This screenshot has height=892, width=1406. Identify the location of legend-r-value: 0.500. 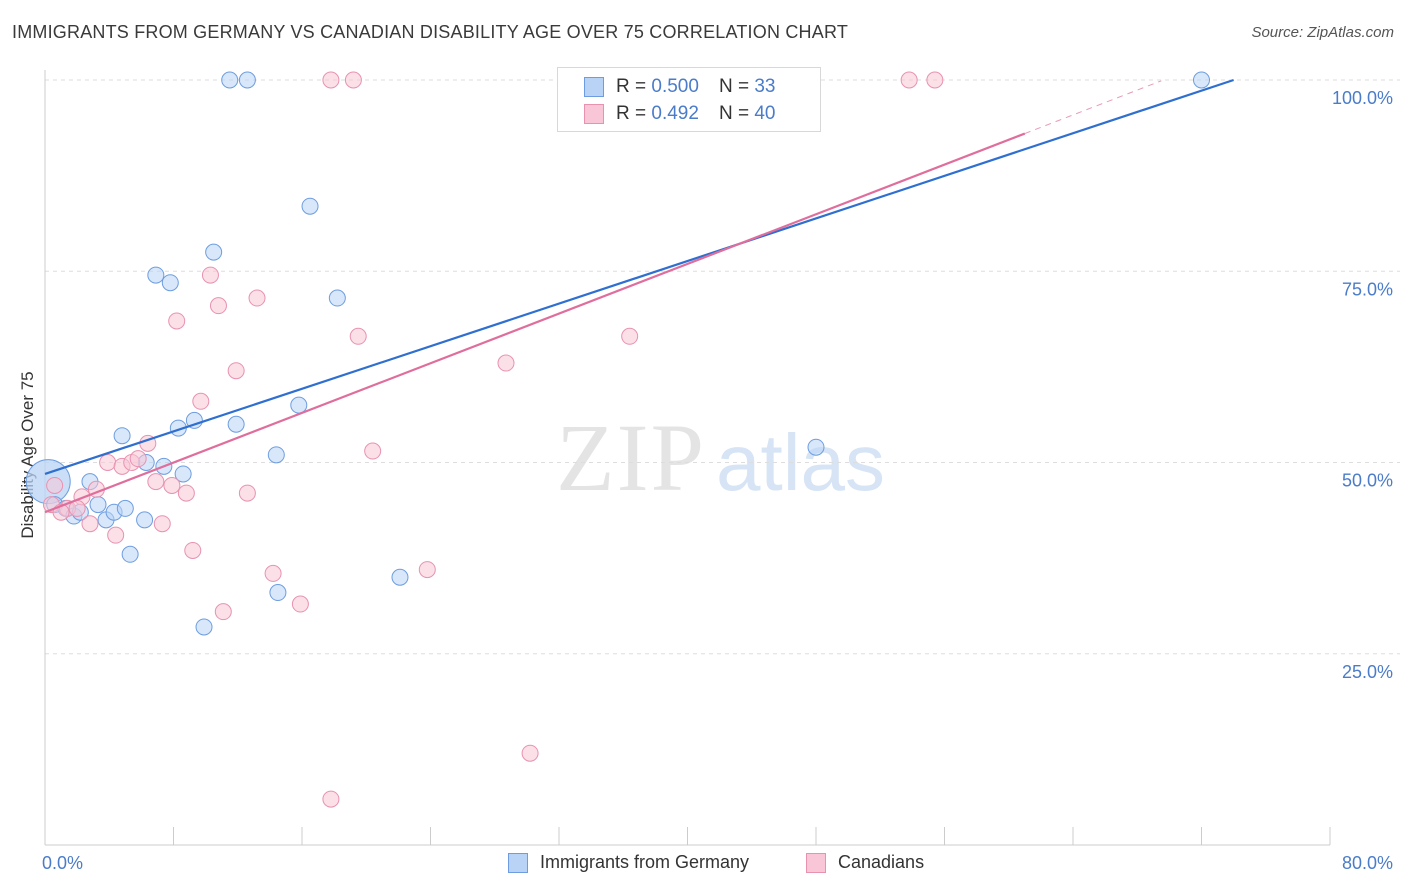
(675, 86).